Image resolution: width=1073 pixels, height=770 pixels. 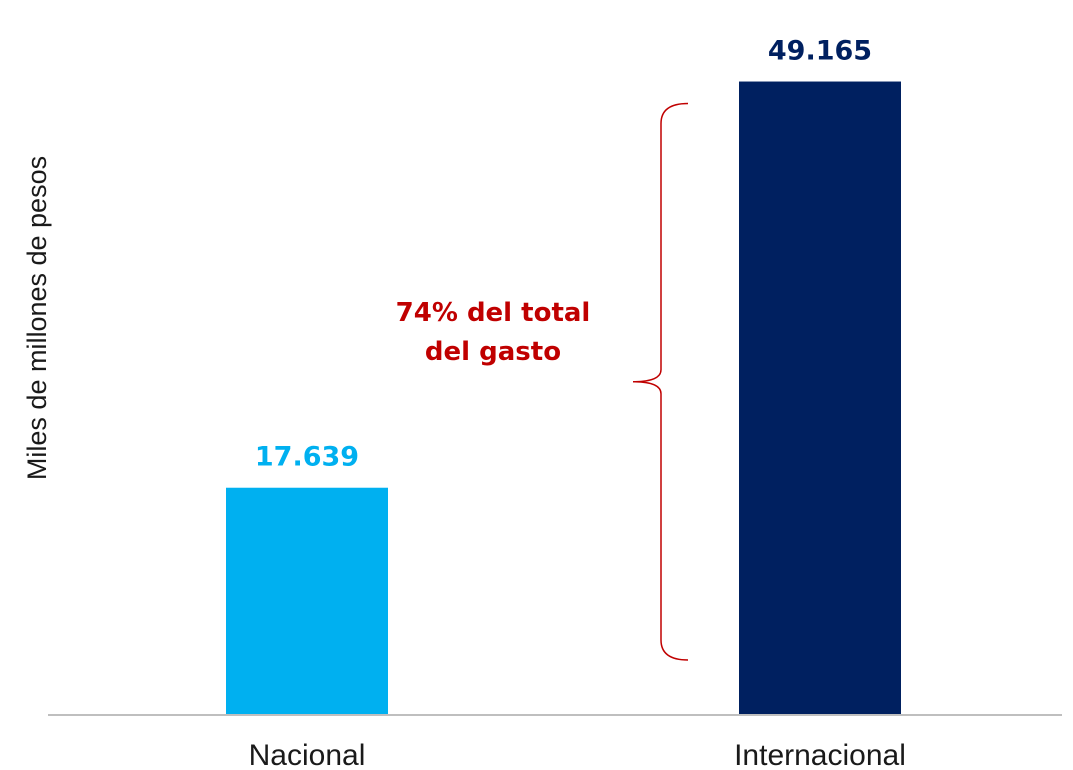 What do you see at coordinates (307, 457) in the screenshot?
I see `value-label-nacional: 17.639` at bounding box center [307, 457].